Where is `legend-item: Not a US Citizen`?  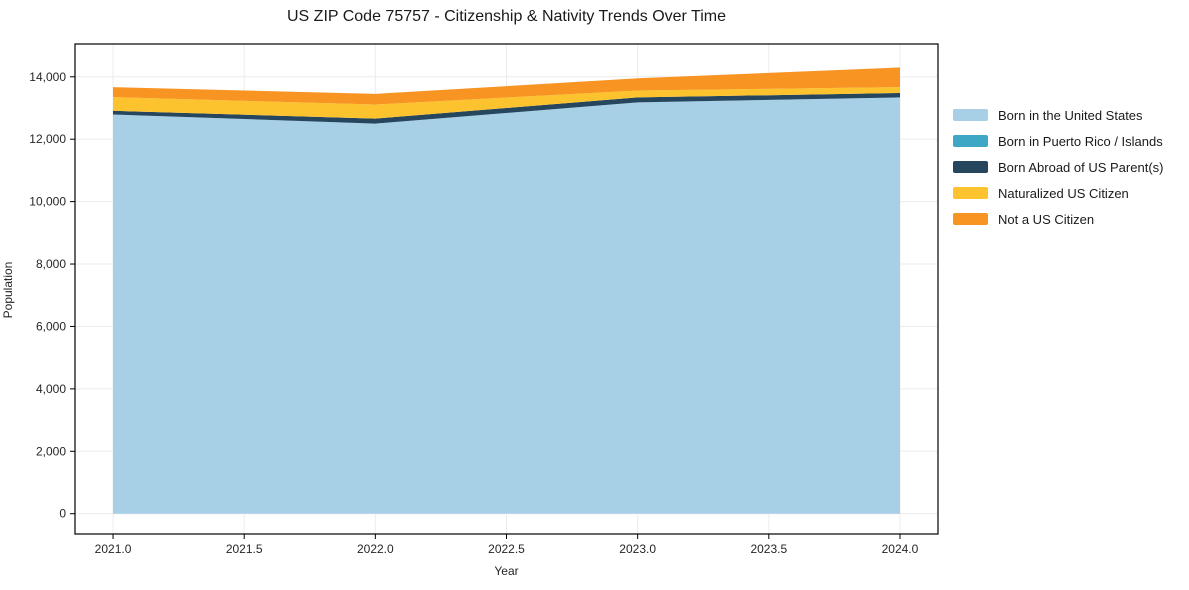
legend-item: Not a US Citizen is located at coordinates (1058, 219).